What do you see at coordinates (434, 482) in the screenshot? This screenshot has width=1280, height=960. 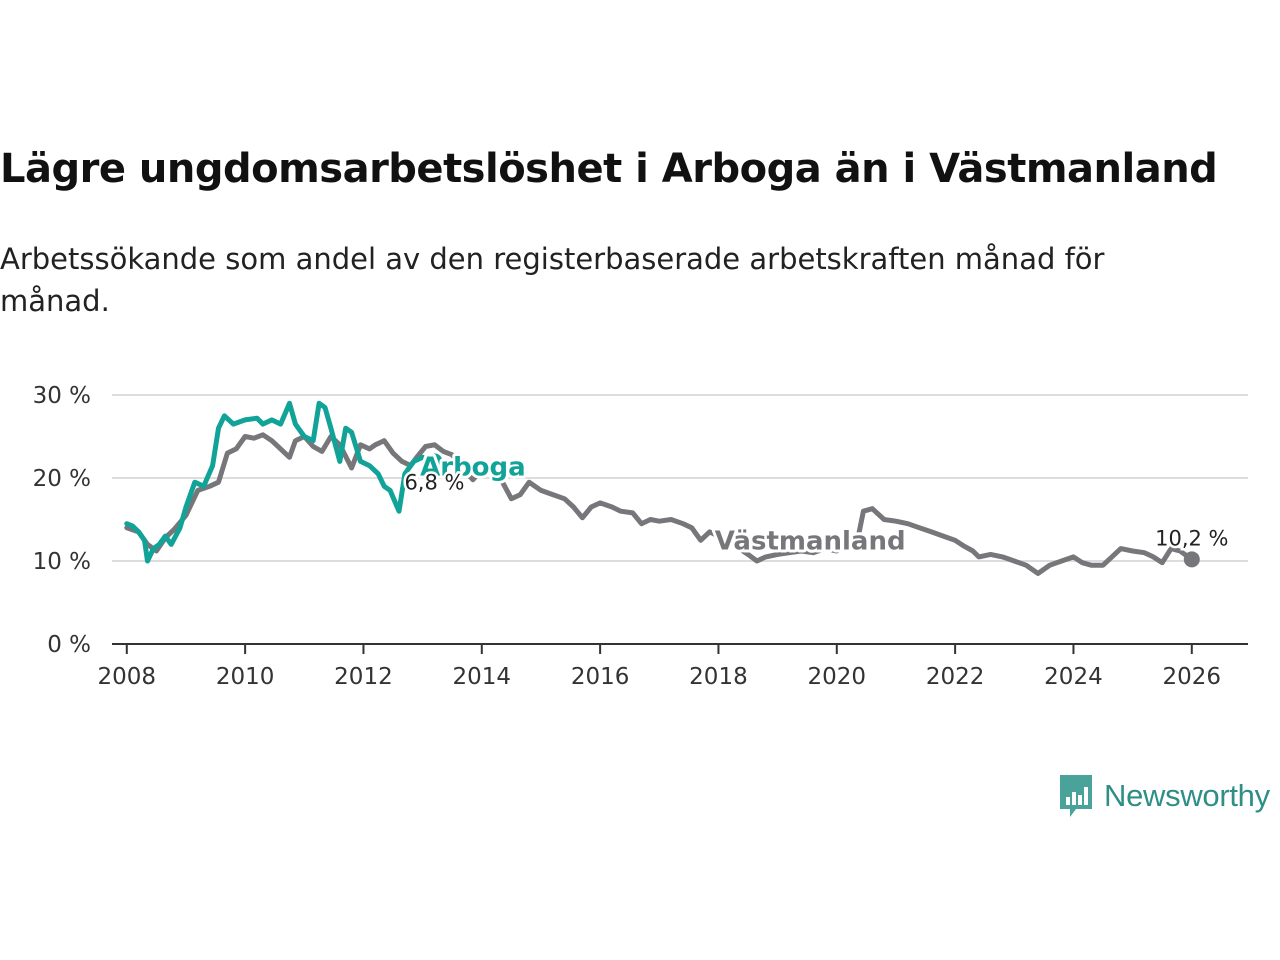 I see `end-value-arboga: 6,8 %` at bounding box center [434, 482].